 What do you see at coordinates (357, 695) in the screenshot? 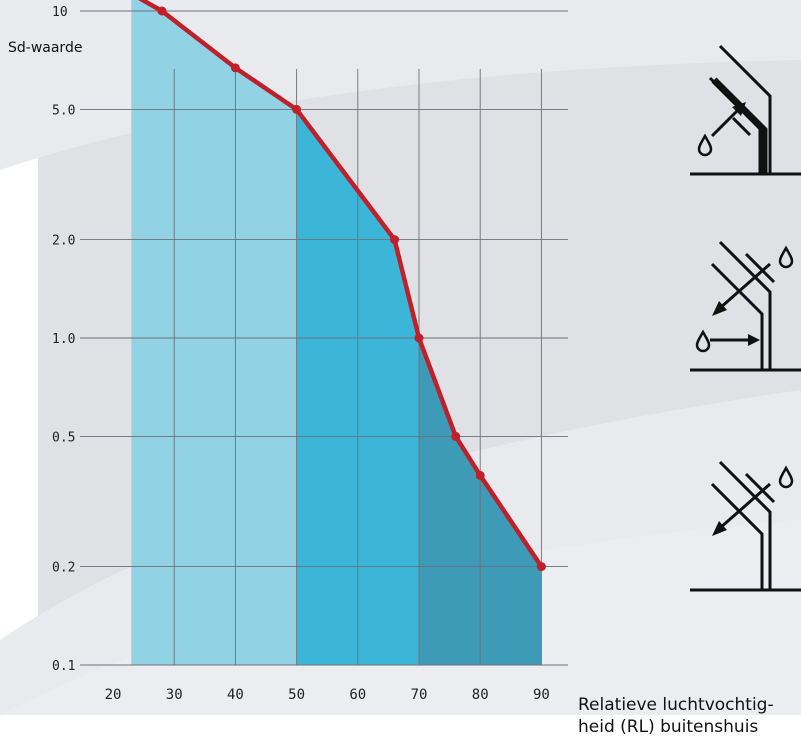
I see `x-tick-label-60: 60` at bounding box center [357, 695].